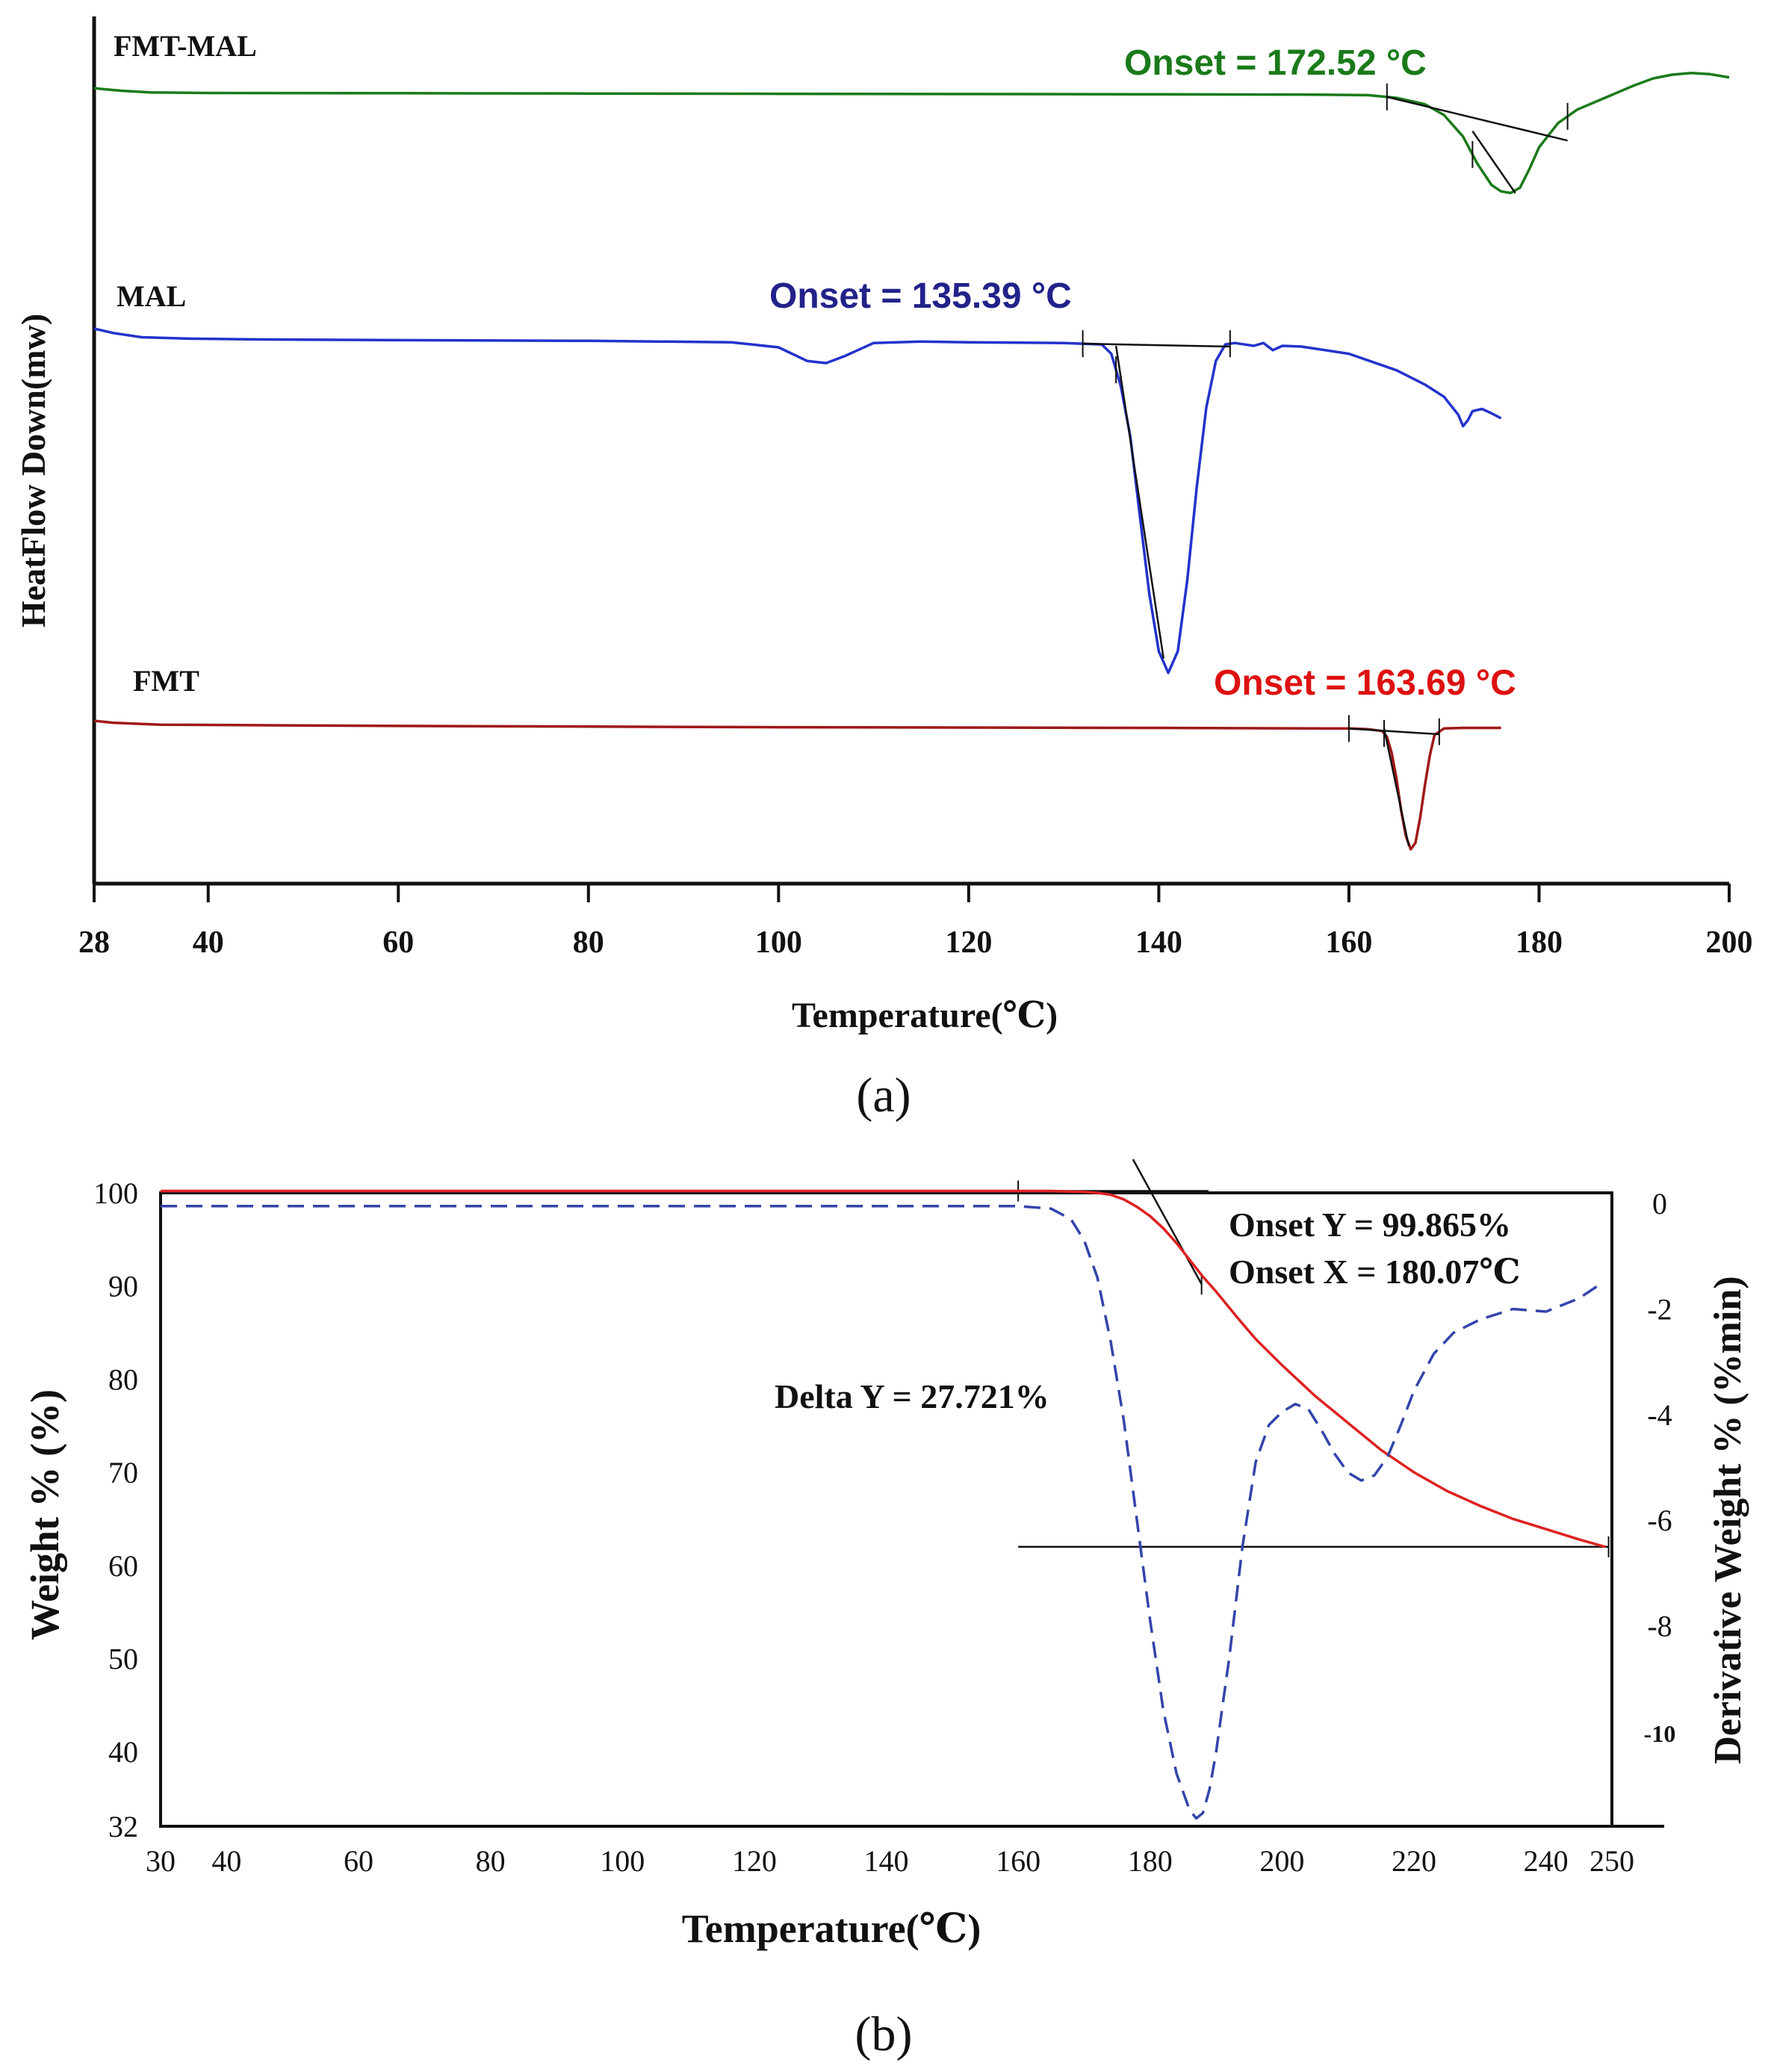 This screenshot has height=2072, width=1771. Describe the element at coordinates (1139, 502) in the screenshot. I see `onset-tangent-mal` at that location.